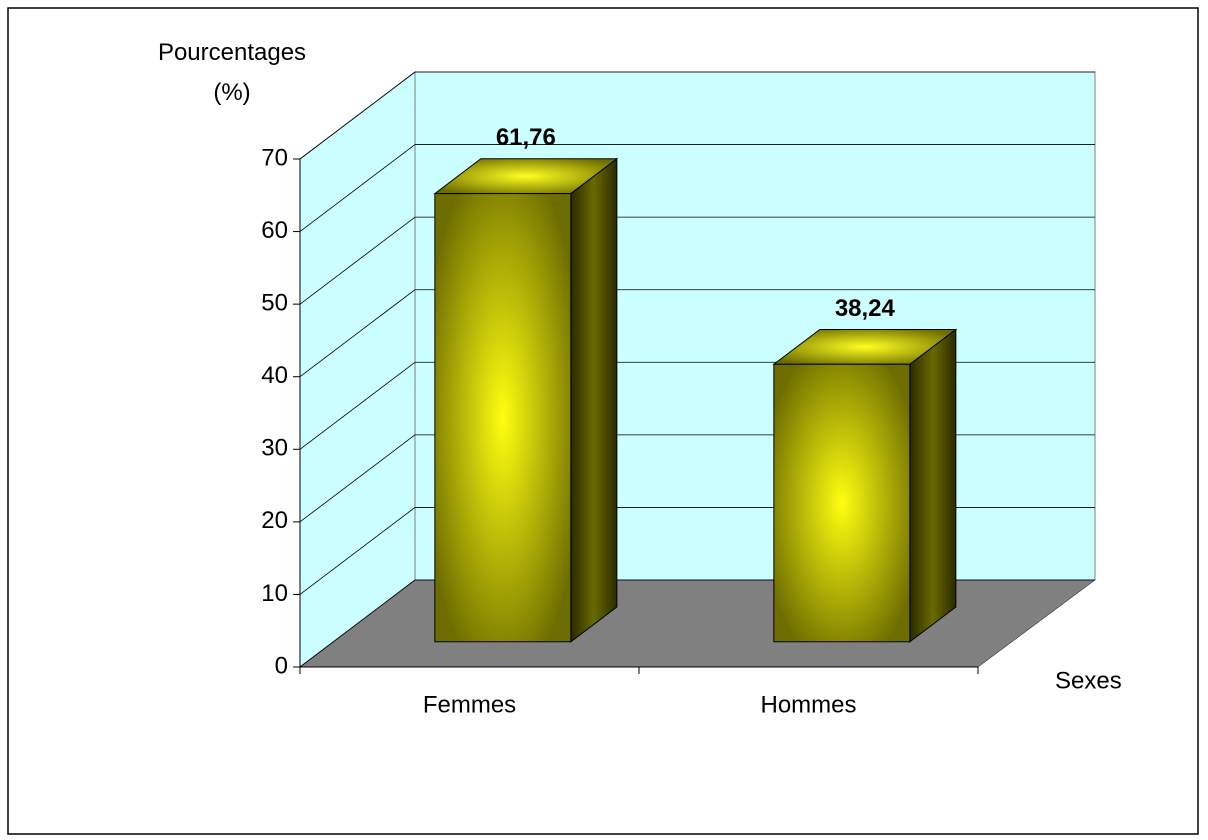 The width and height of the screenshot is (1208, 840). I want to click on side-wall, so click(357, 369).